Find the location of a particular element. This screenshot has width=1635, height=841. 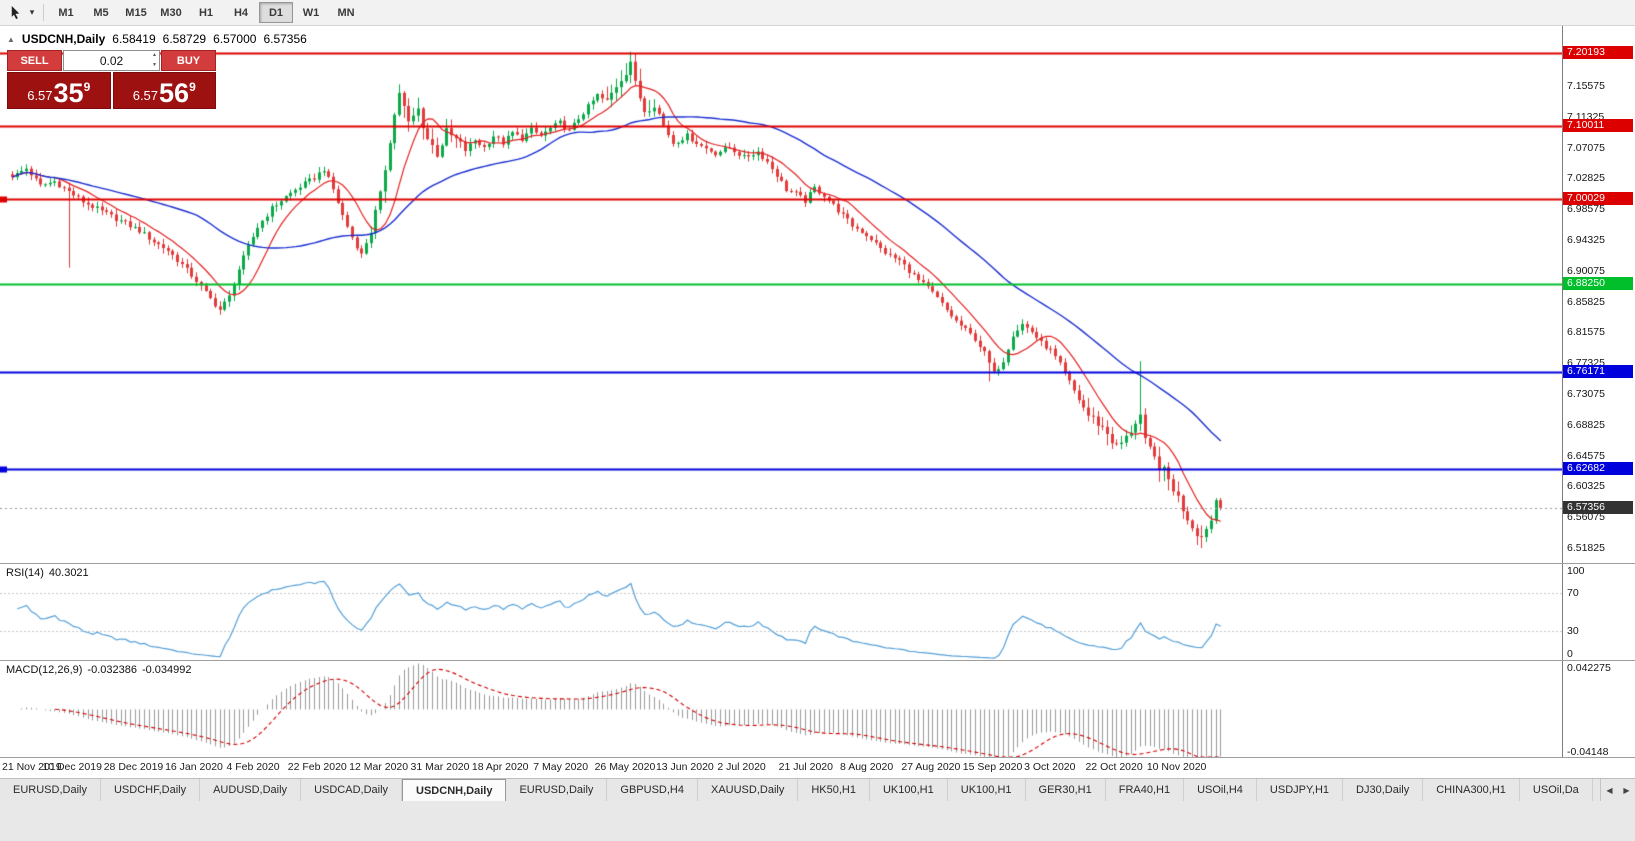

axis-label: 6.90075 is located at coordinates (1586, 270).